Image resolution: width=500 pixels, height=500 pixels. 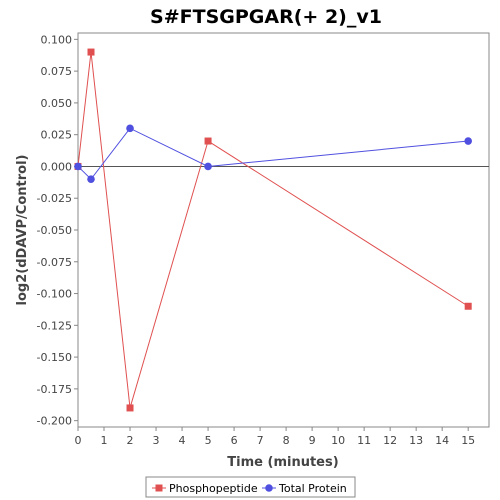 I want to click on x-tick-label: 2, so click(x=130, y=440).